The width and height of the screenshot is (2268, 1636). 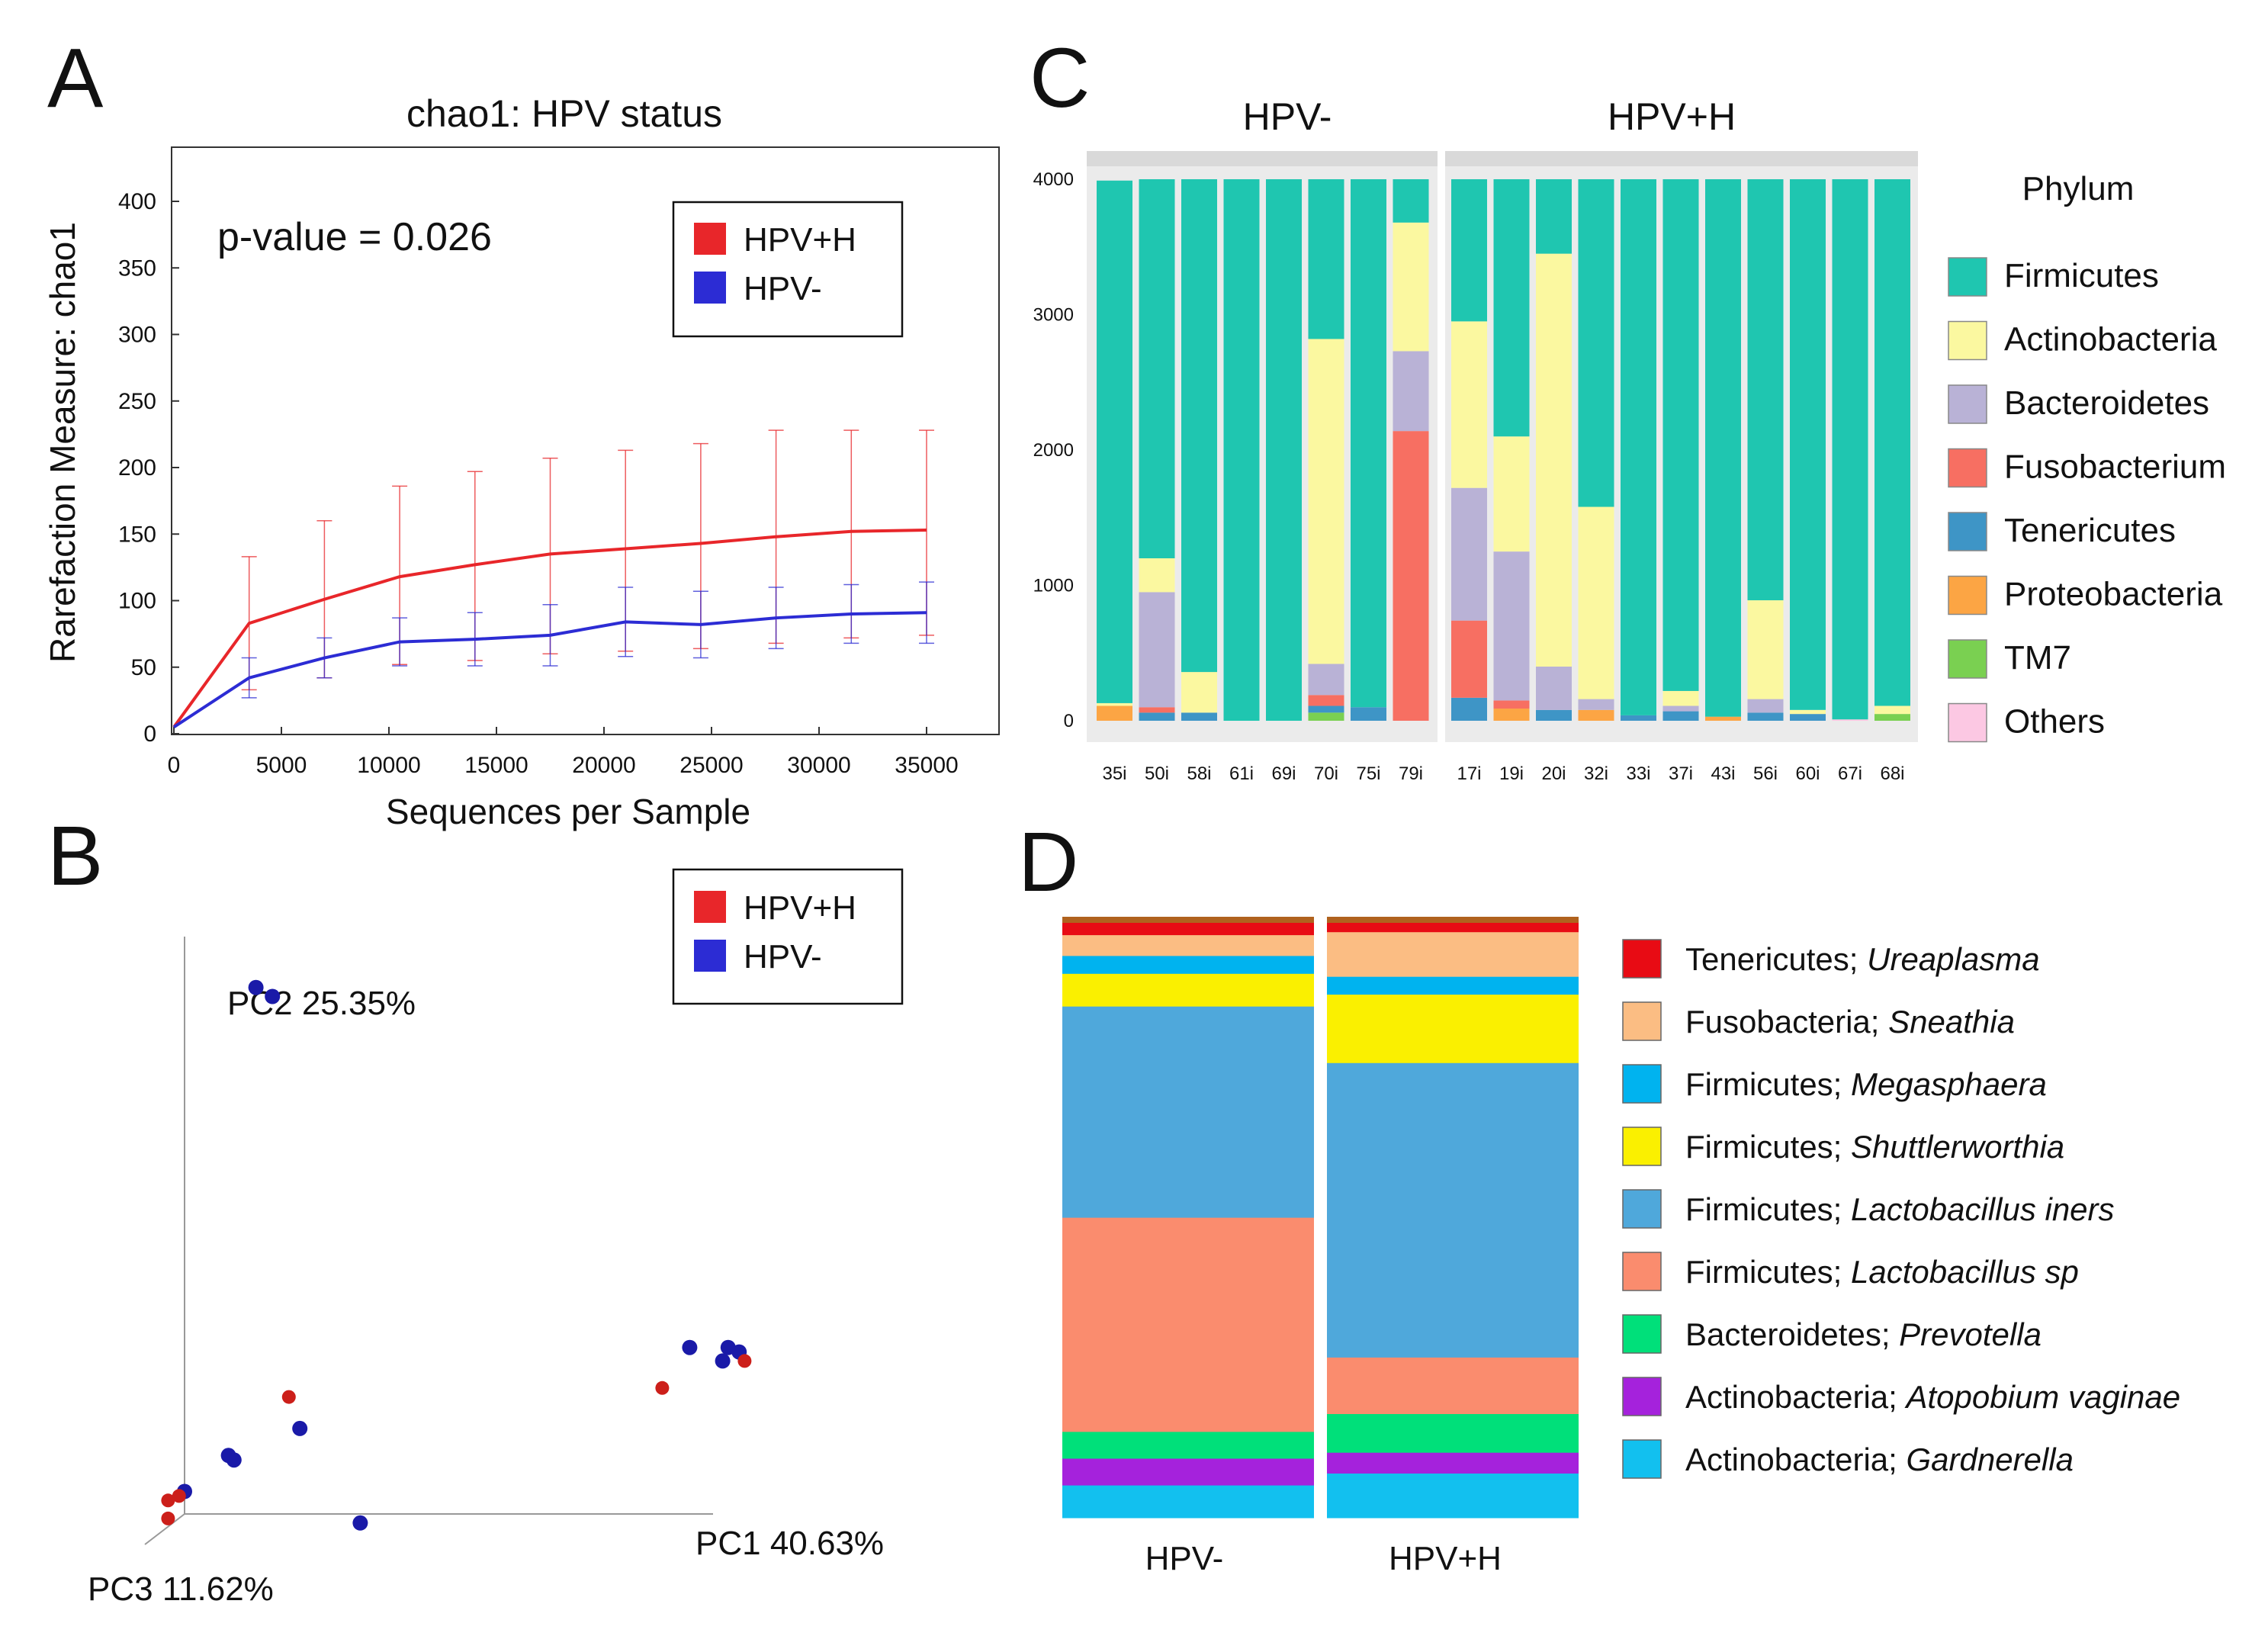 What do you see at coordinates (1188, 1445) in the screenshot?
I see `genus-segment-prevotella` at bounding box center [1188, 1445].